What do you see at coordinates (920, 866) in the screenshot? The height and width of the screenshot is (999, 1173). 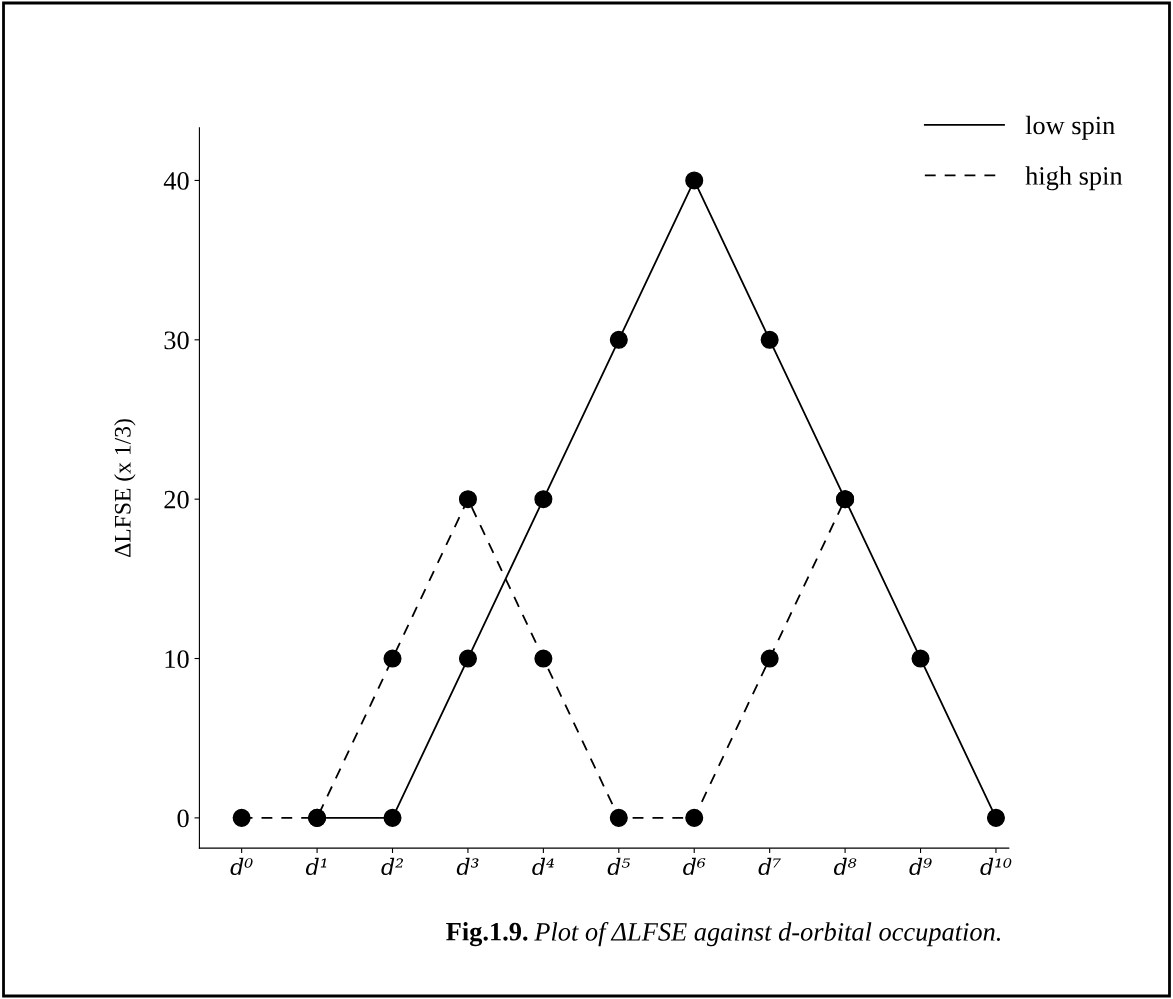 I see `x-tick-label: d⁹` at bounding box center [920, 866].